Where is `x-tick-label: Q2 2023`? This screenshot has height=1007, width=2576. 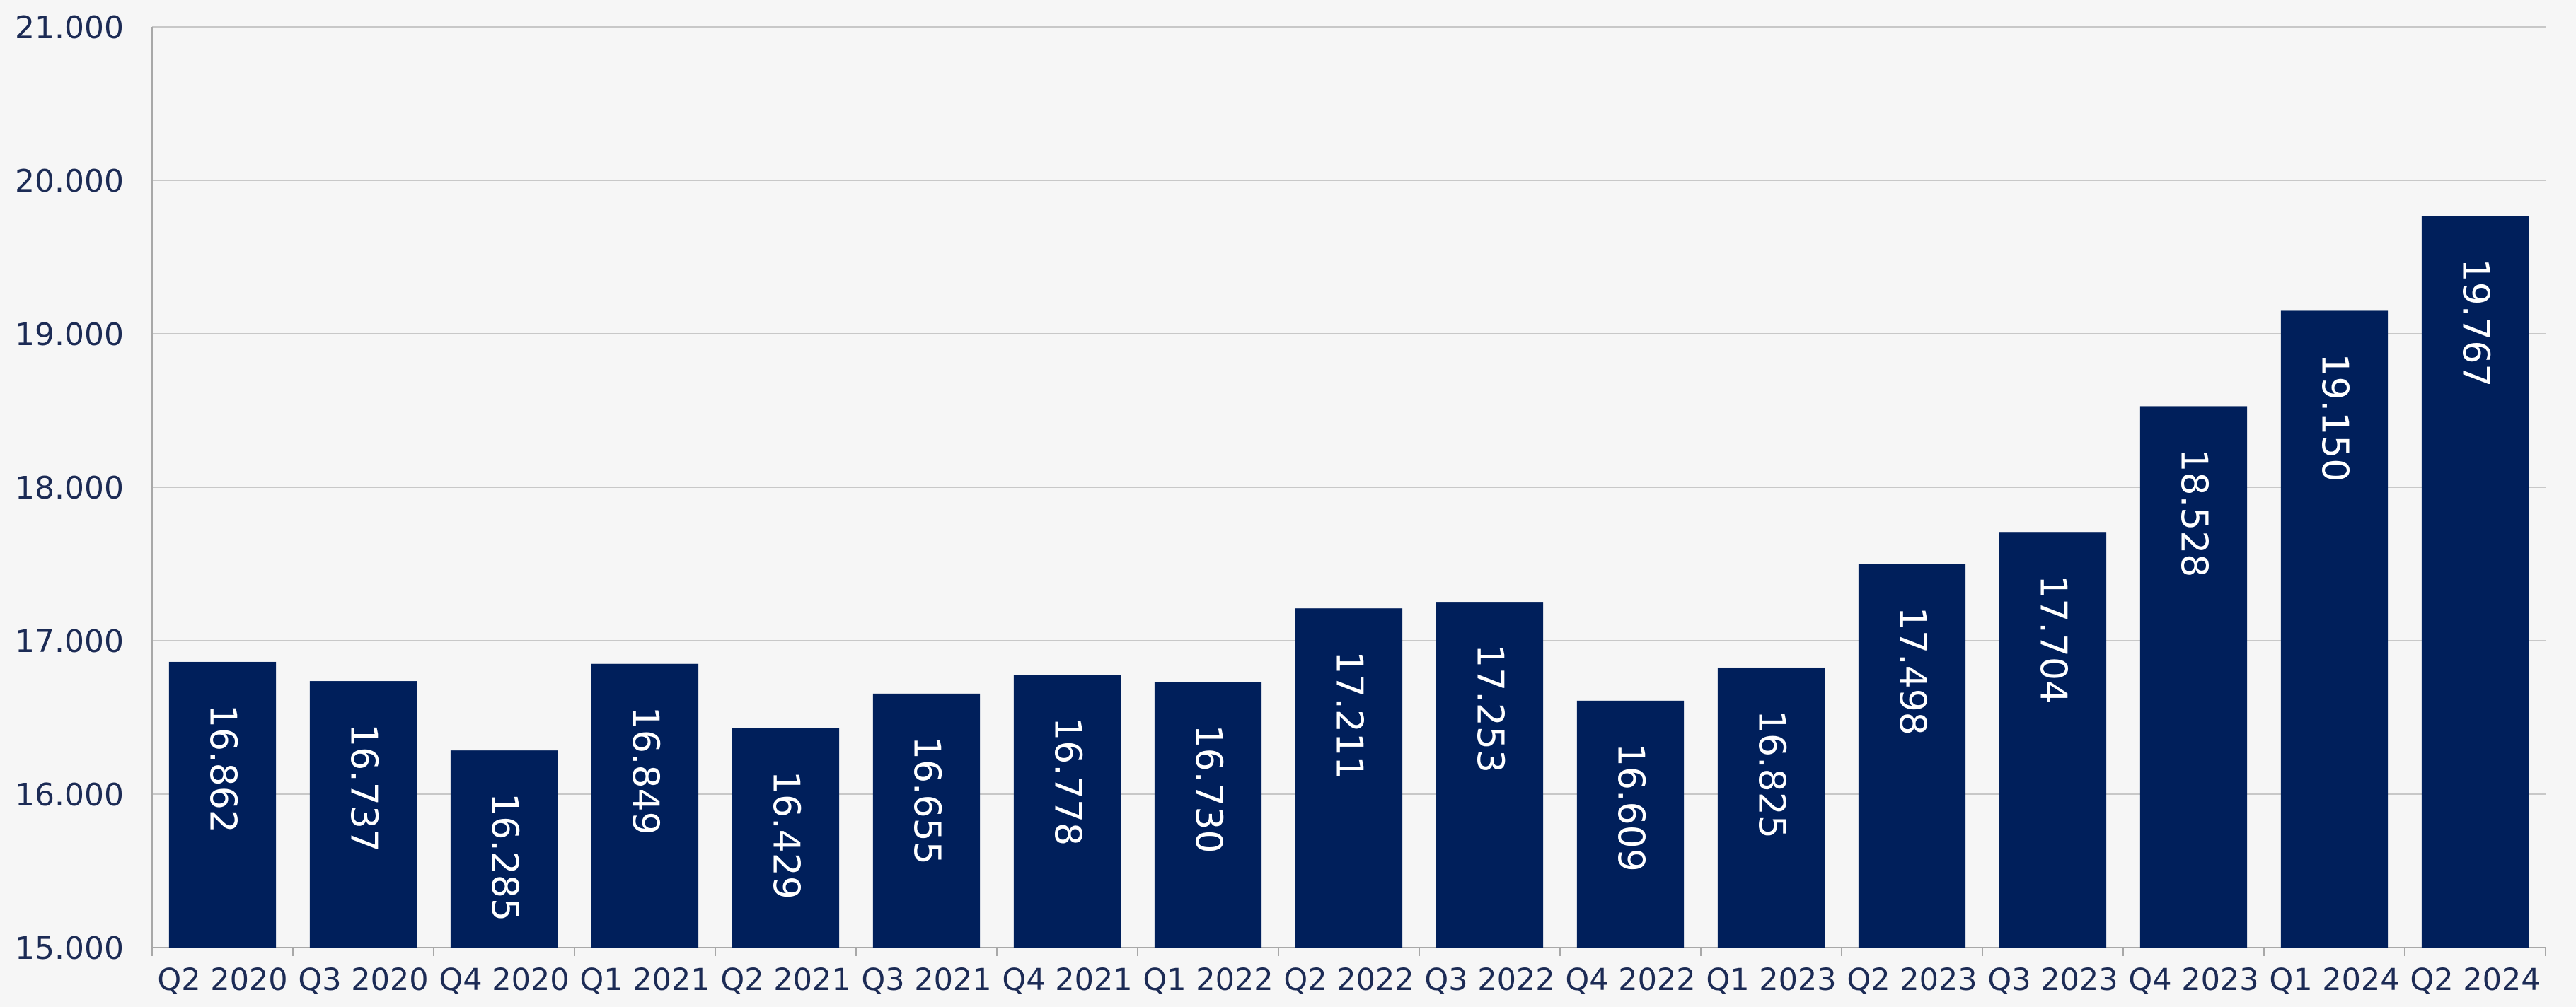
x-tick-label: Q2 2023 is located at coordinates (1912, 980).